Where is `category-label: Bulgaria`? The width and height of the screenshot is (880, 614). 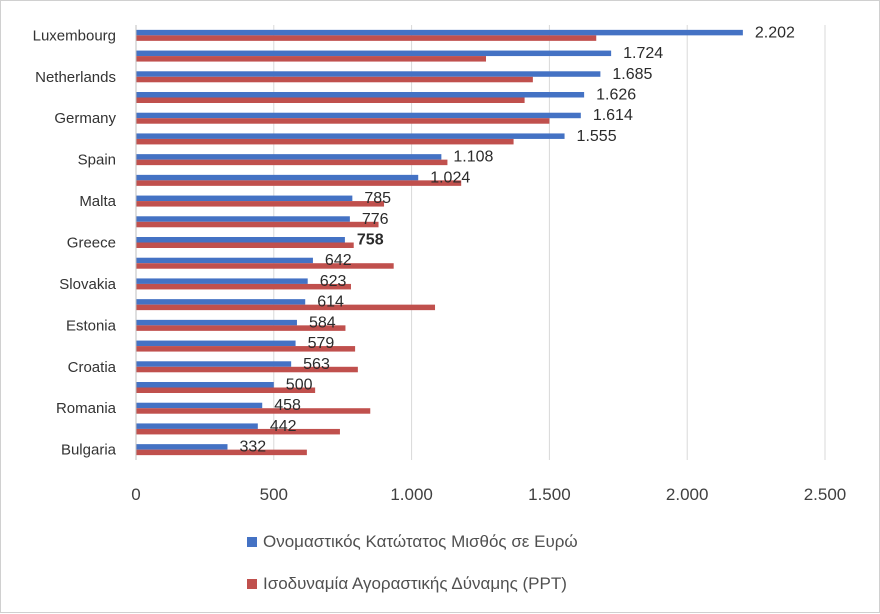 category-label: Bulgaria is located at coordinates (89, 450).